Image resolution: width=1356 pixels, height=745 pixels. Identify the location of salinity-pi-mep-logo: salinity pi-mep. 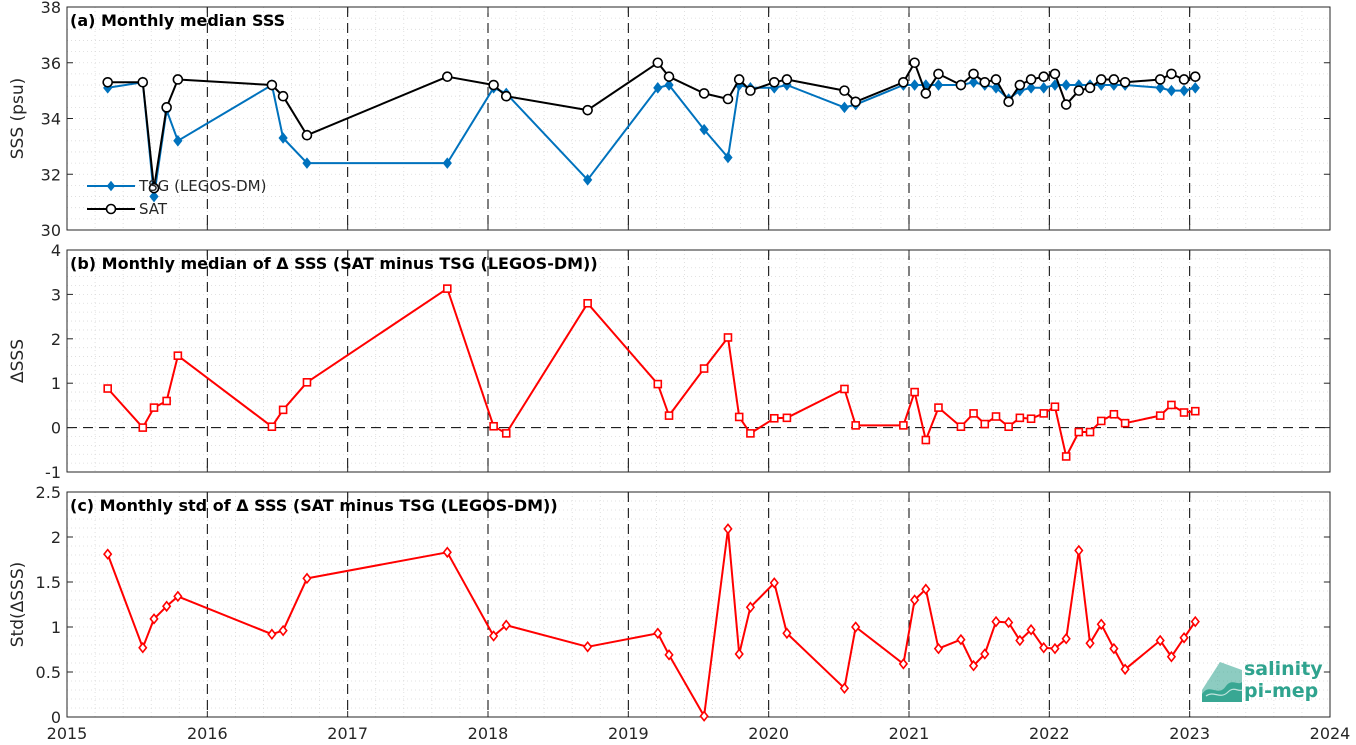
(1261, 682).